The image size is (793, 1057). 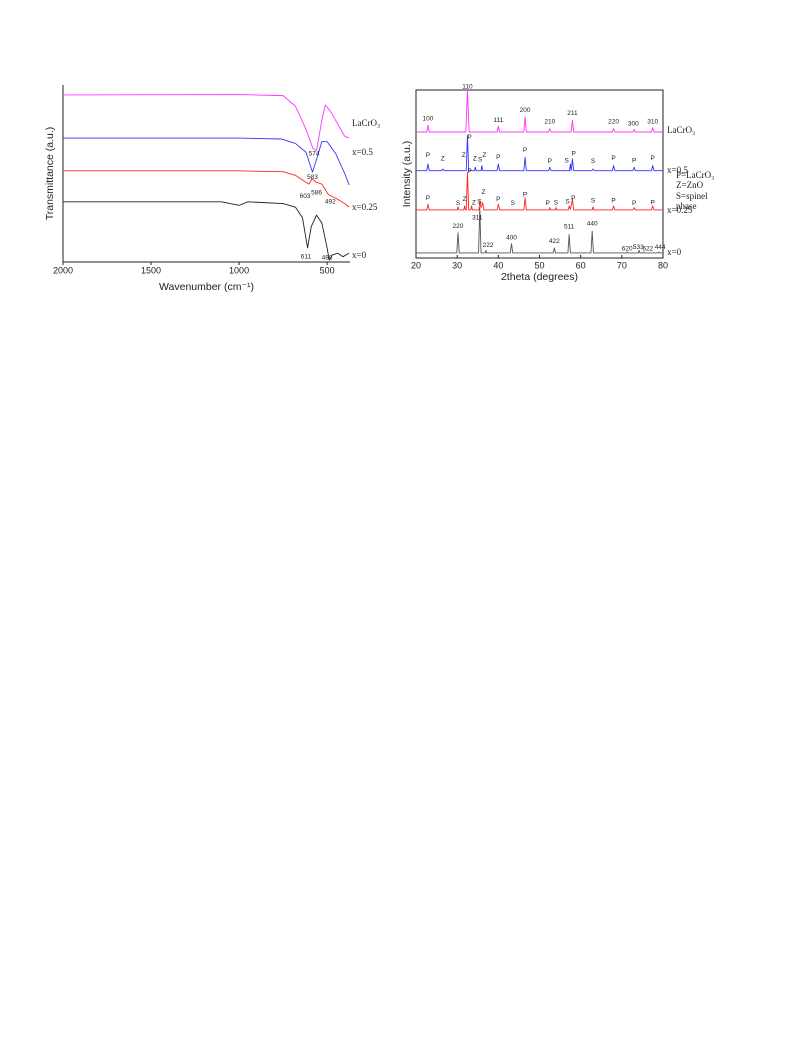 What do you see at coordinates (581, 265) in the screenshot?
I see `x-tick-label: 60` at bounding box center [581, 265].